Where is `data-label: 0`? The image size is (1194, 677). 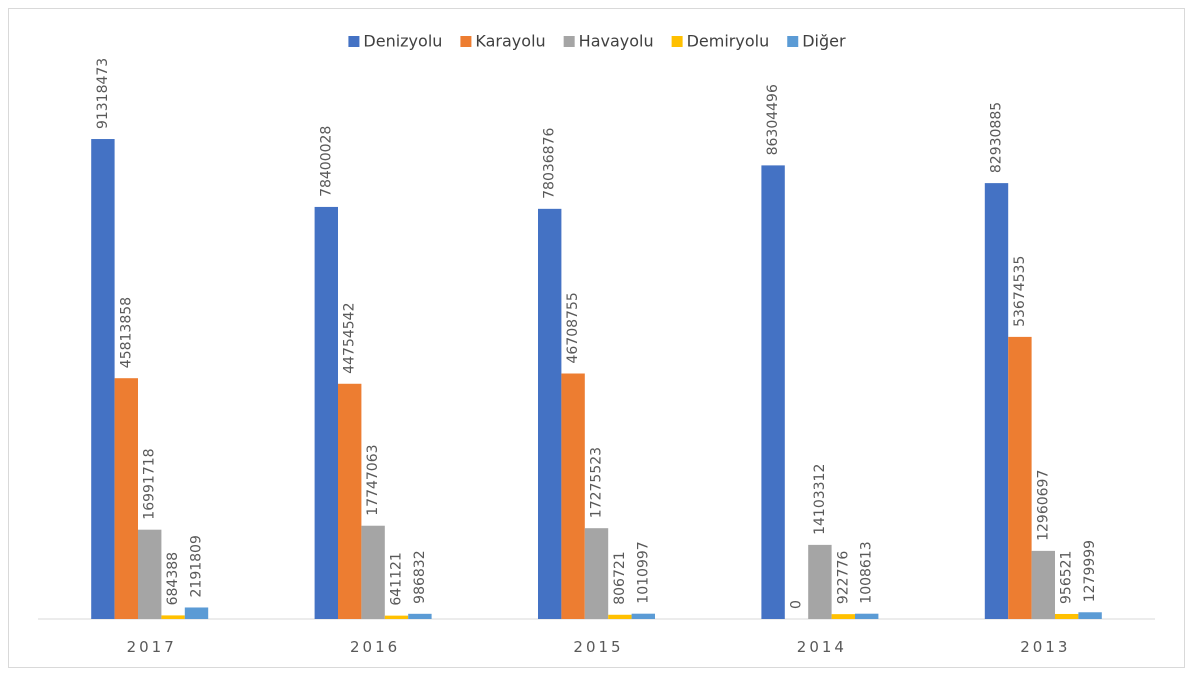
data-label: 0 is located at coordinates (797, 604).